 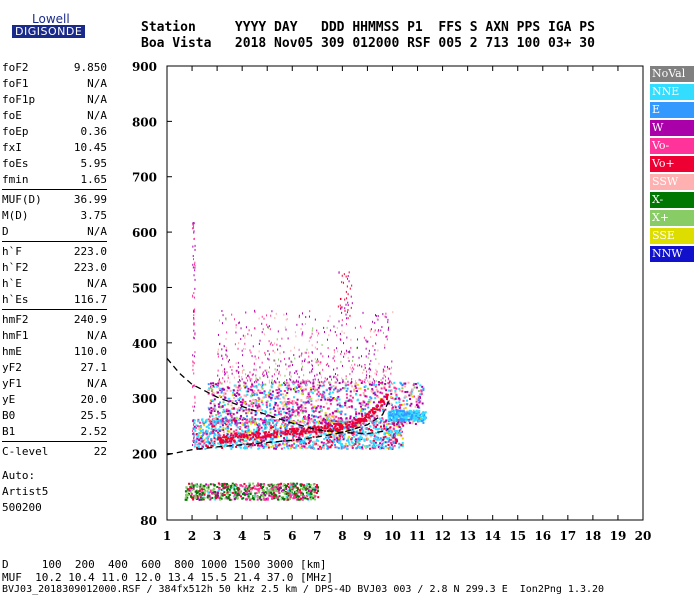 What do you see at coordinates (54, 216) in the screenshot?
I see `param-row: M(D) 3.75` at bounding box center [54, 216].